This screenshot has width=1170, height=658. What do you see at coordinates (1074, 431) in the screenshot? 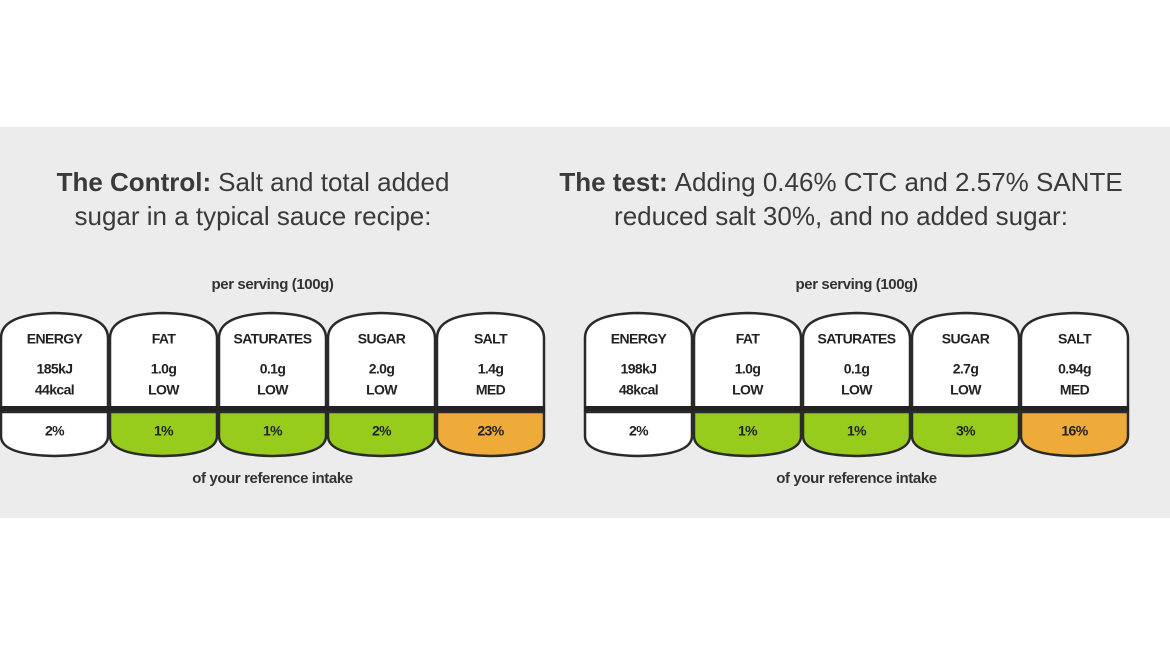
I see `nutrient-percent: 16%` at bounding box center [1074, 431].